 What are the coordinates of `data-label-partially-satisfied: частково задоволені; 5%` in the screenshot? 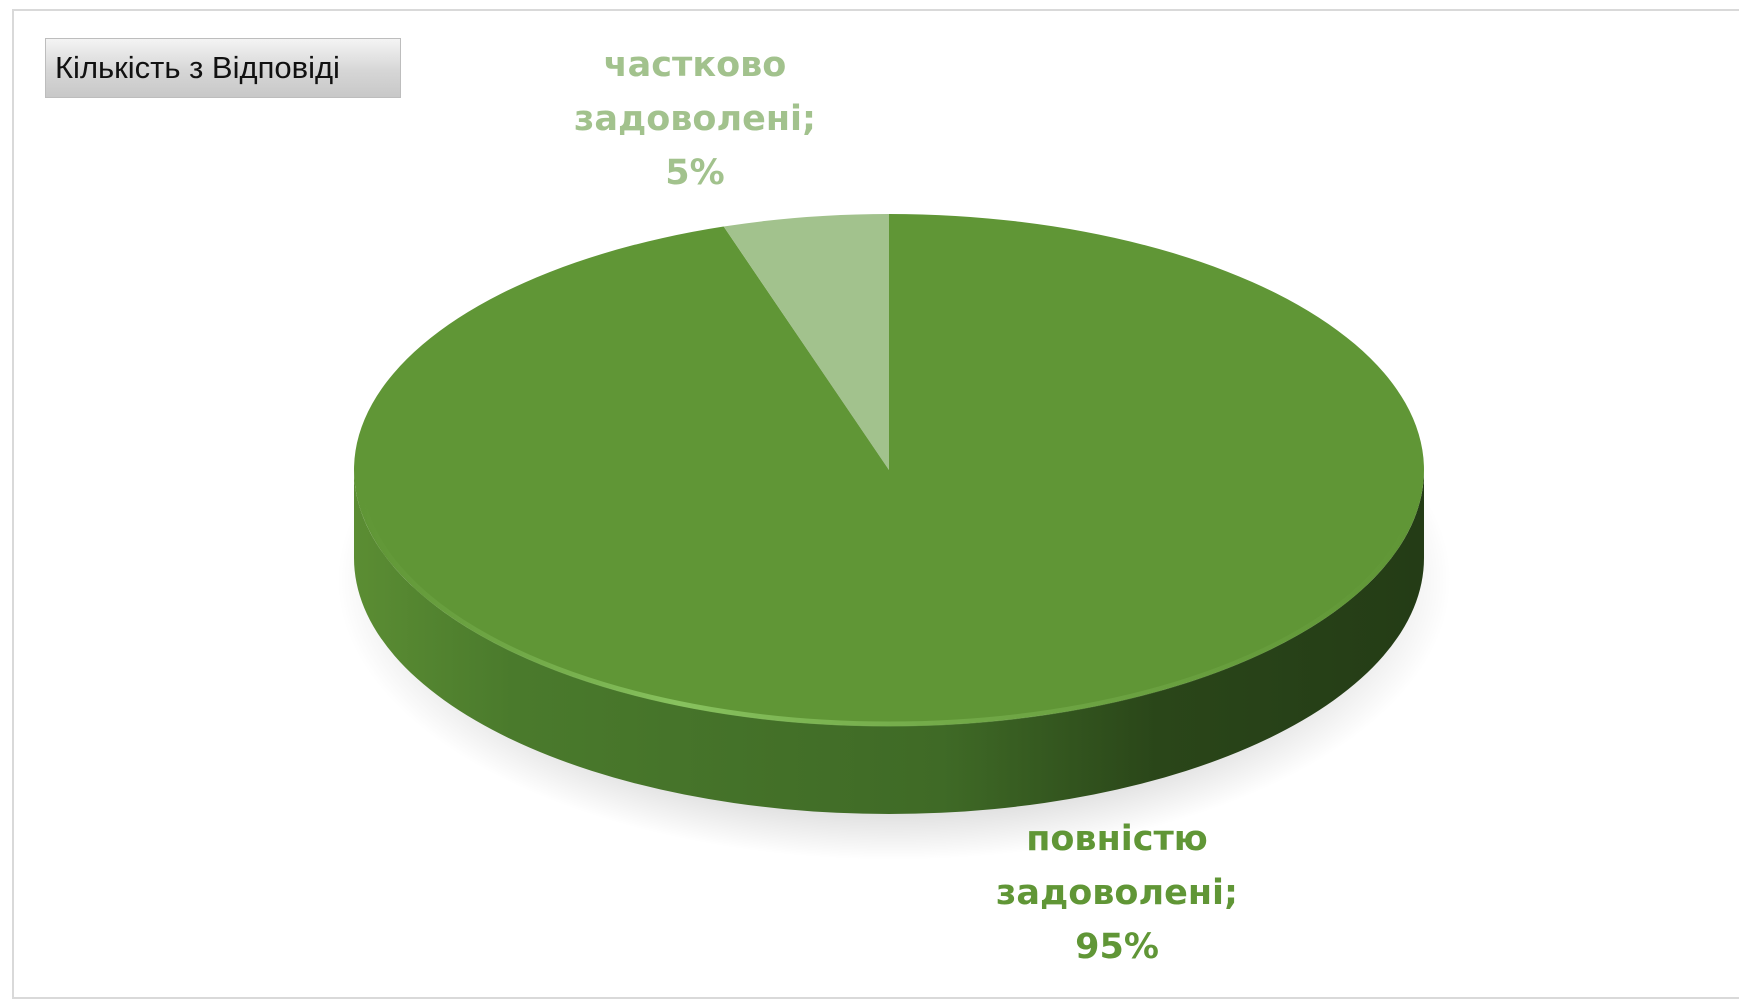 It's located at (695, 119).